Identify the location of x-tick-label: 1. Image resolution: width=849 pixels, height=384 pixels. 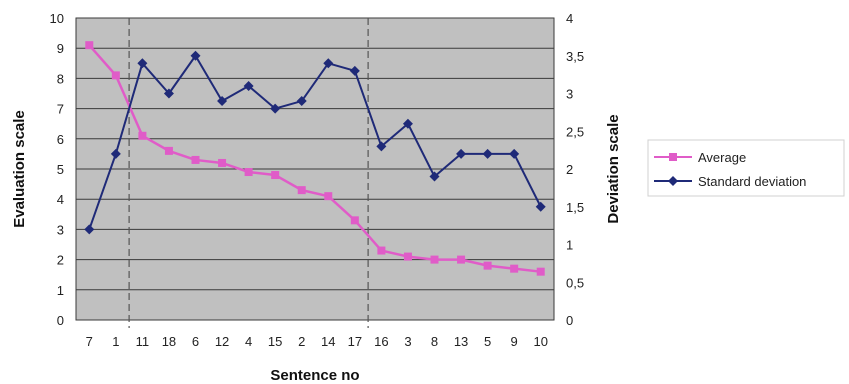
(115, 341).